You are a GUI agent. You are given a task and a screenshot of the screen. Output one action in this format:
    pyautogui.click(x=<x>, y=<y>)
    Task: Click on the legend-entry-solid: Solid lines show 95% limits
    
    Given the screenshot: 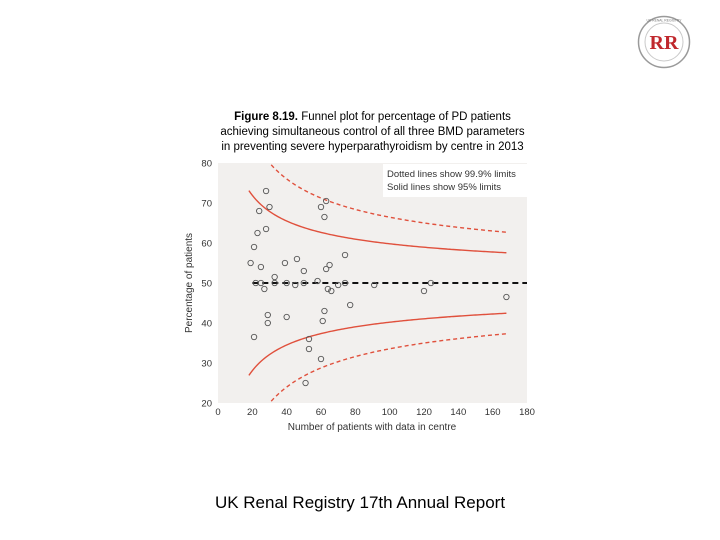 What is the action you would take?
    pyautogui.click(x=444, y=187)
    